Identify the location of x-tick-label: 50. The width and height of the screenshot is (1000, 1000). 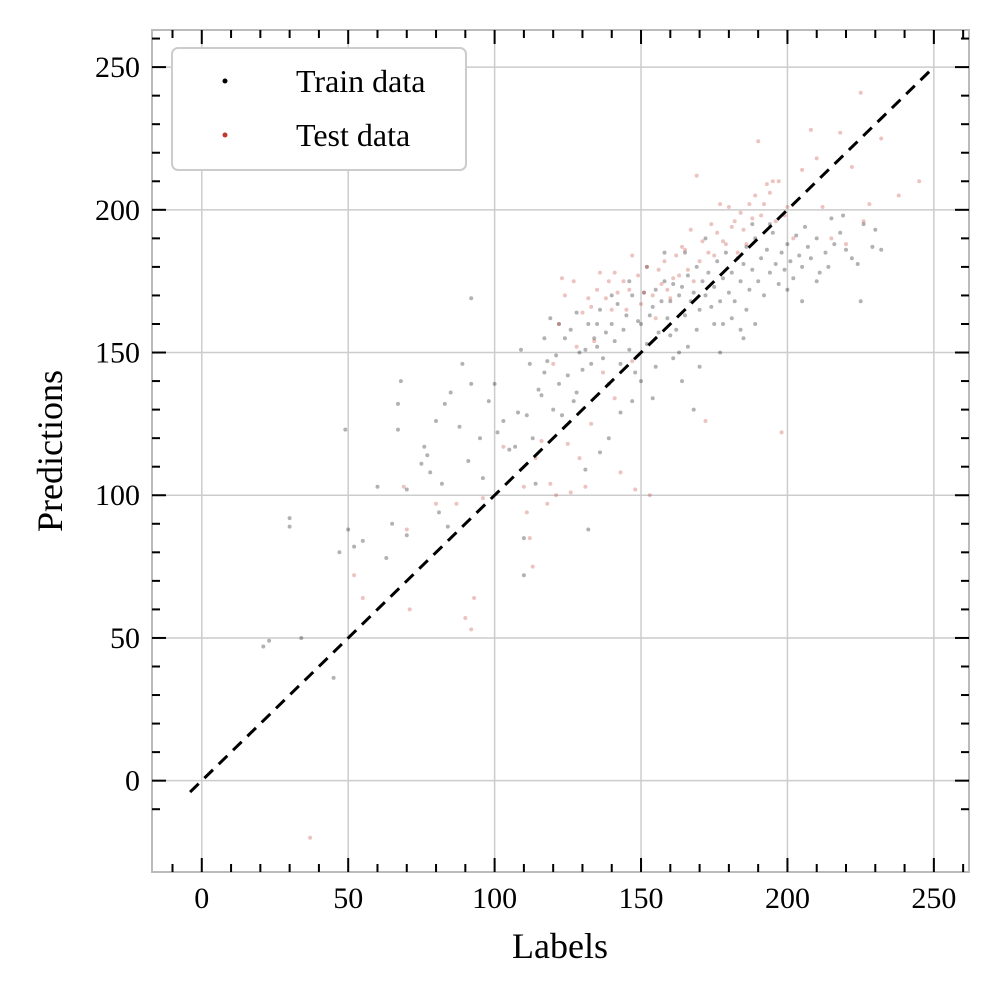
(348, 898).